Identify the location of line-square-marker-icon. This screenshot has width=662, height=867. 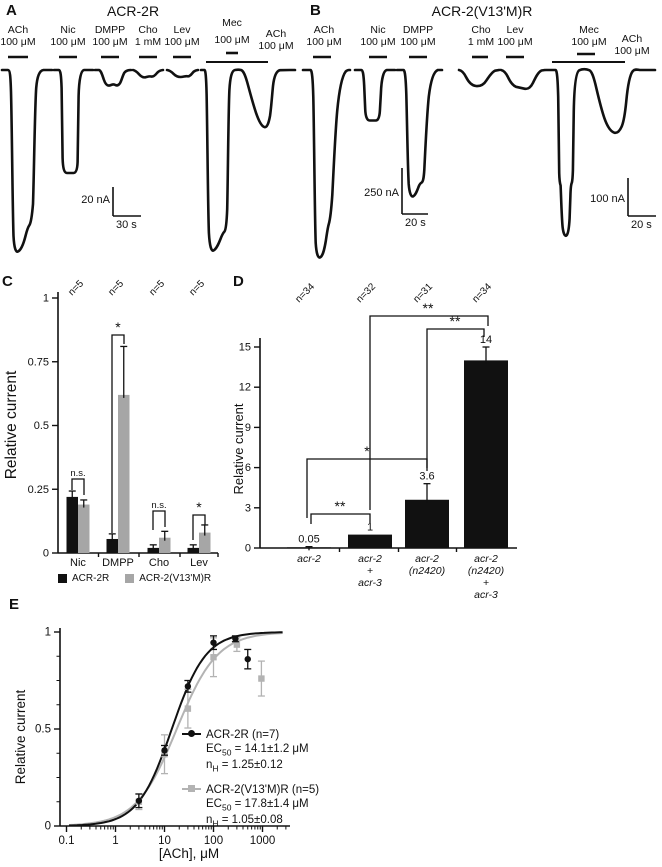
(191, 789).